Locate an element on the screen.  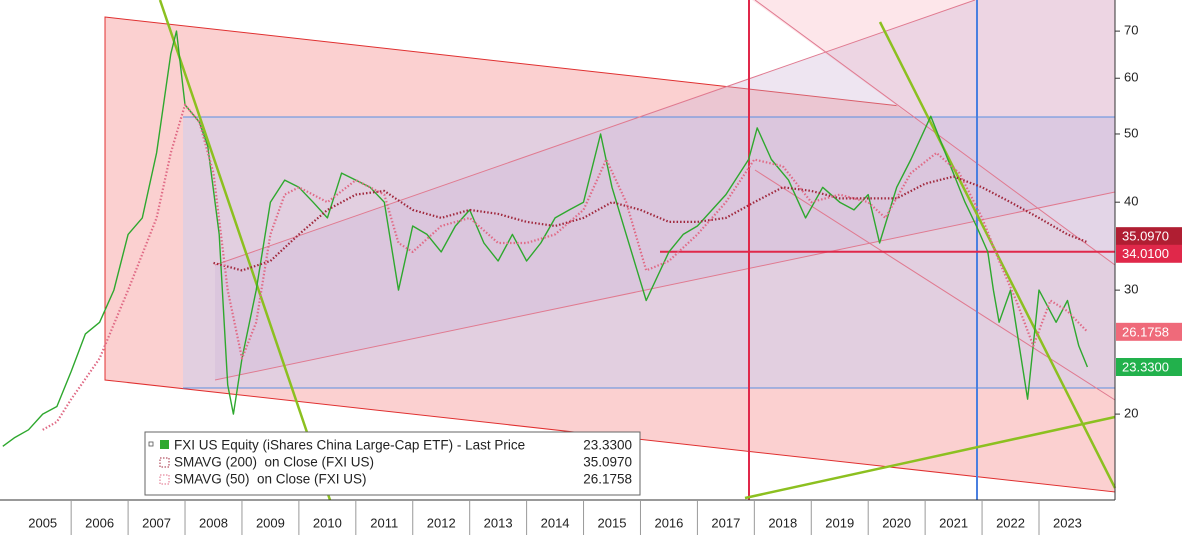
x-tick-label: 2005 is located at coordinates (42, 522).